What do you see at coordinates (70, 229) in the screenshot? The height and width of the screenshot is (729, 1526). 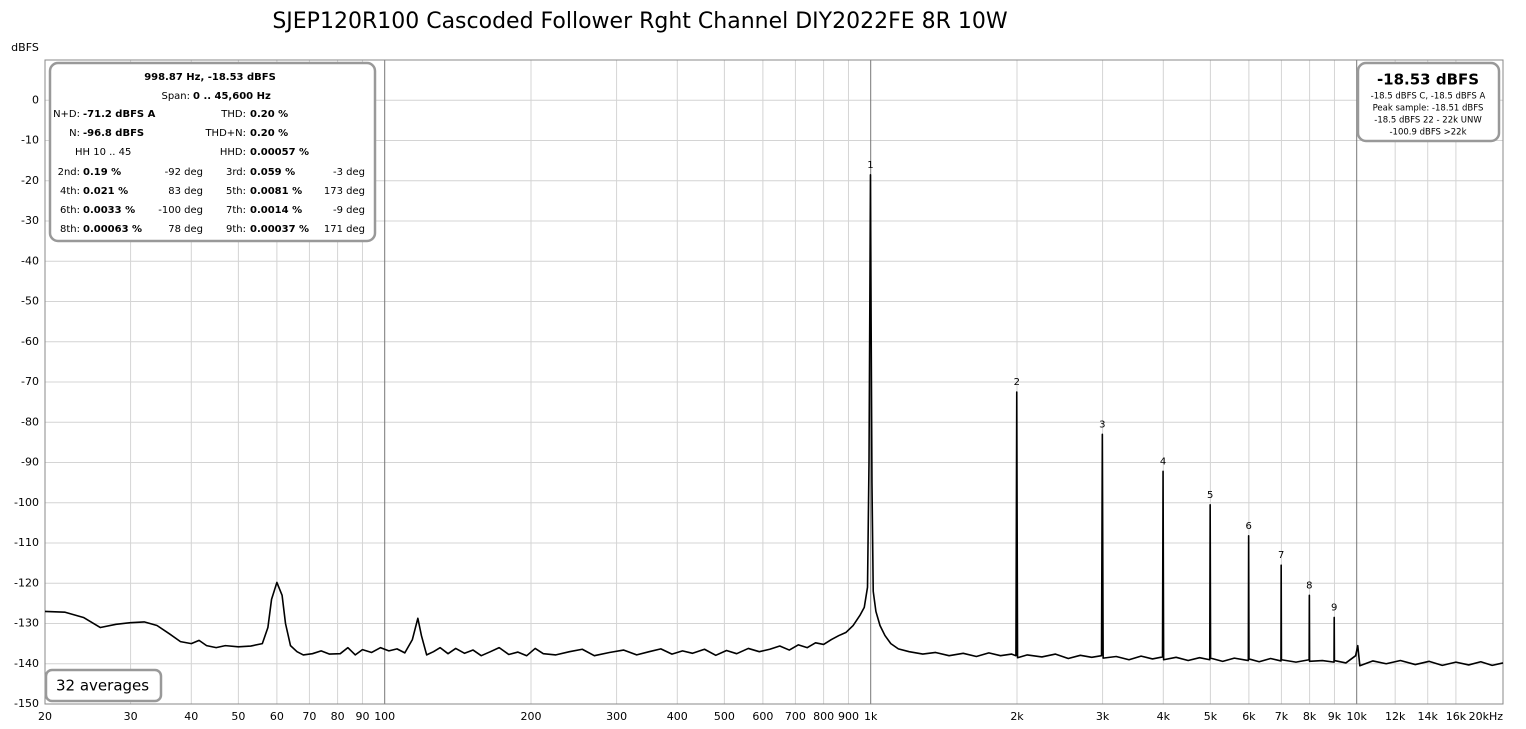 I see `harmonic-label: 8th:` at bounding box center [70, 229].